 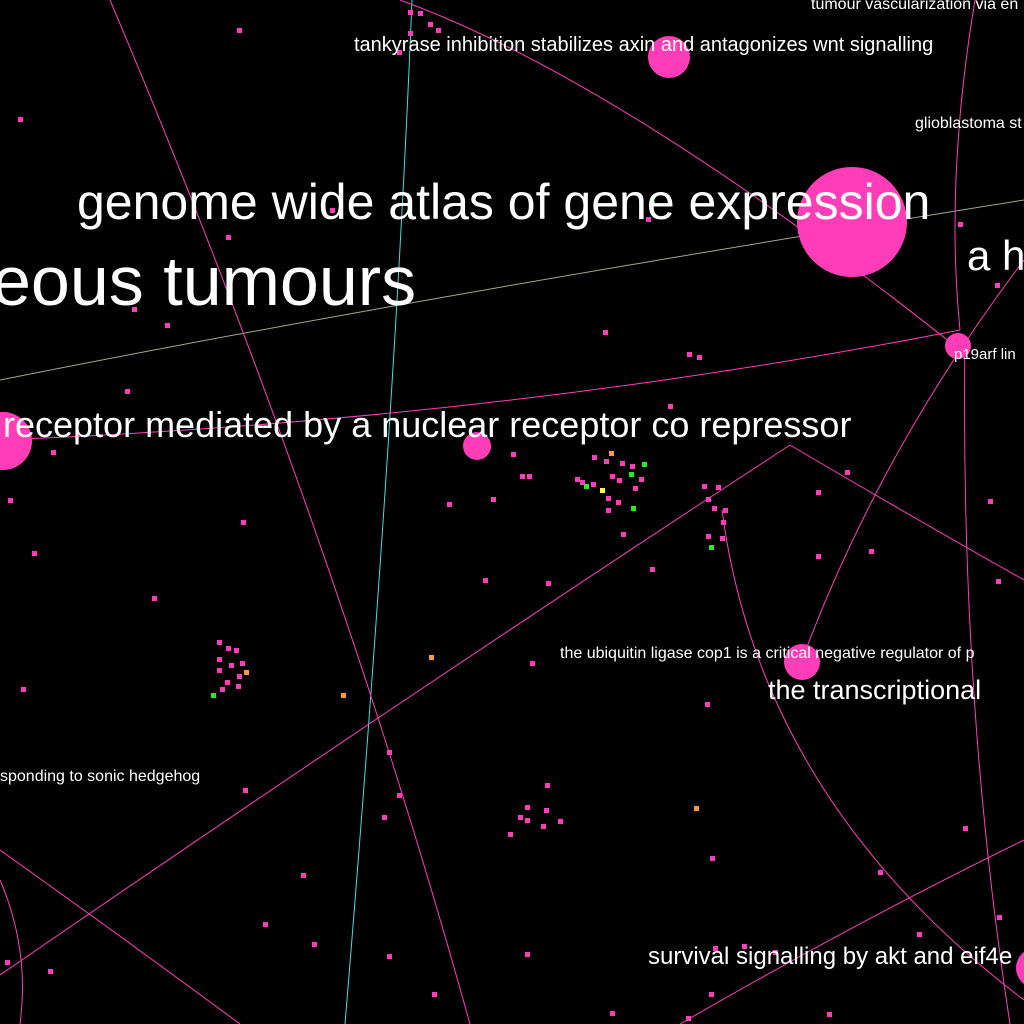 I want to click on label-akt-eif4: survival signalling by akt and eif4e, so click(x=830, y=956).